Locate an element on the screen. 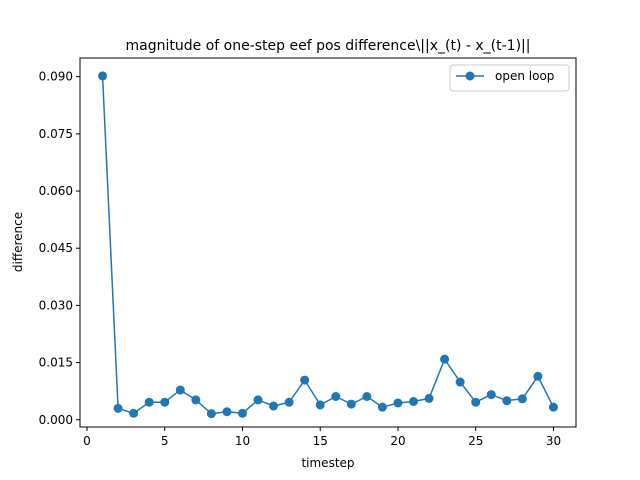 The image size is (640, 480). y-axis-ticks: 0.000 0.015 0.030 0.045 0.060 0.075 0.090 is located at coordinates (59, 248).